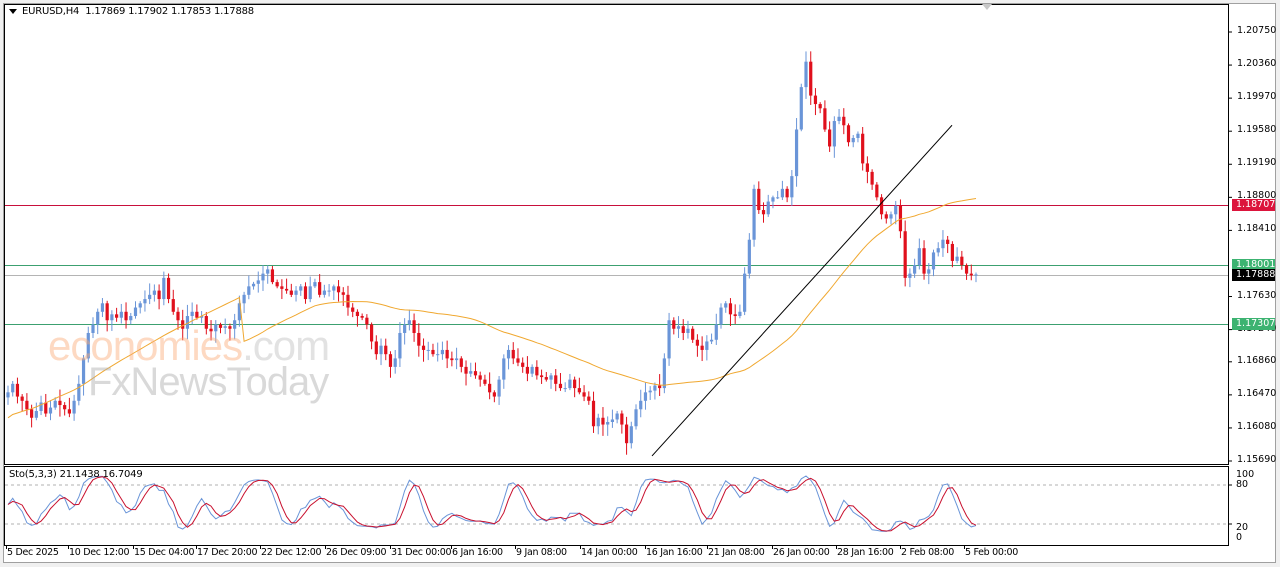 This screenshot has height=567, width=1280. What do you see at coordinates (1257, 426) in the screenshot?
I see `price-label: 1.16080` at bounding box center [1257, 426].